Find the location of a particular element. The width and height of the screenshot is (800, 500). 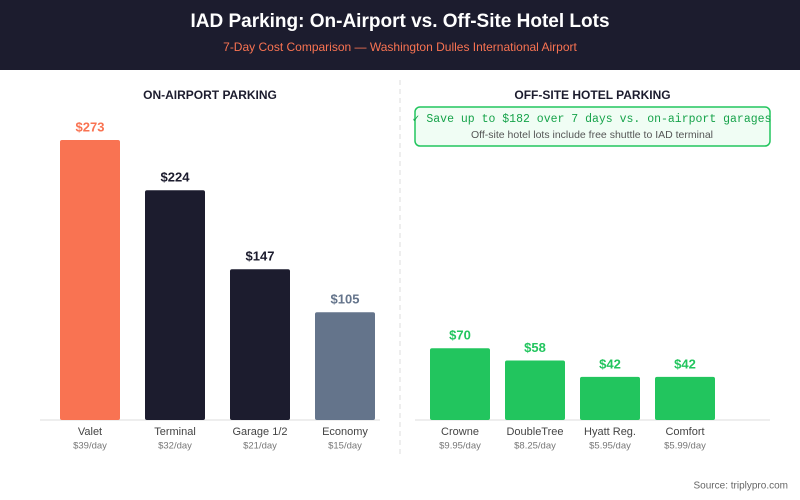

category-note: $5.99/day is located at coordinates (685, 446).